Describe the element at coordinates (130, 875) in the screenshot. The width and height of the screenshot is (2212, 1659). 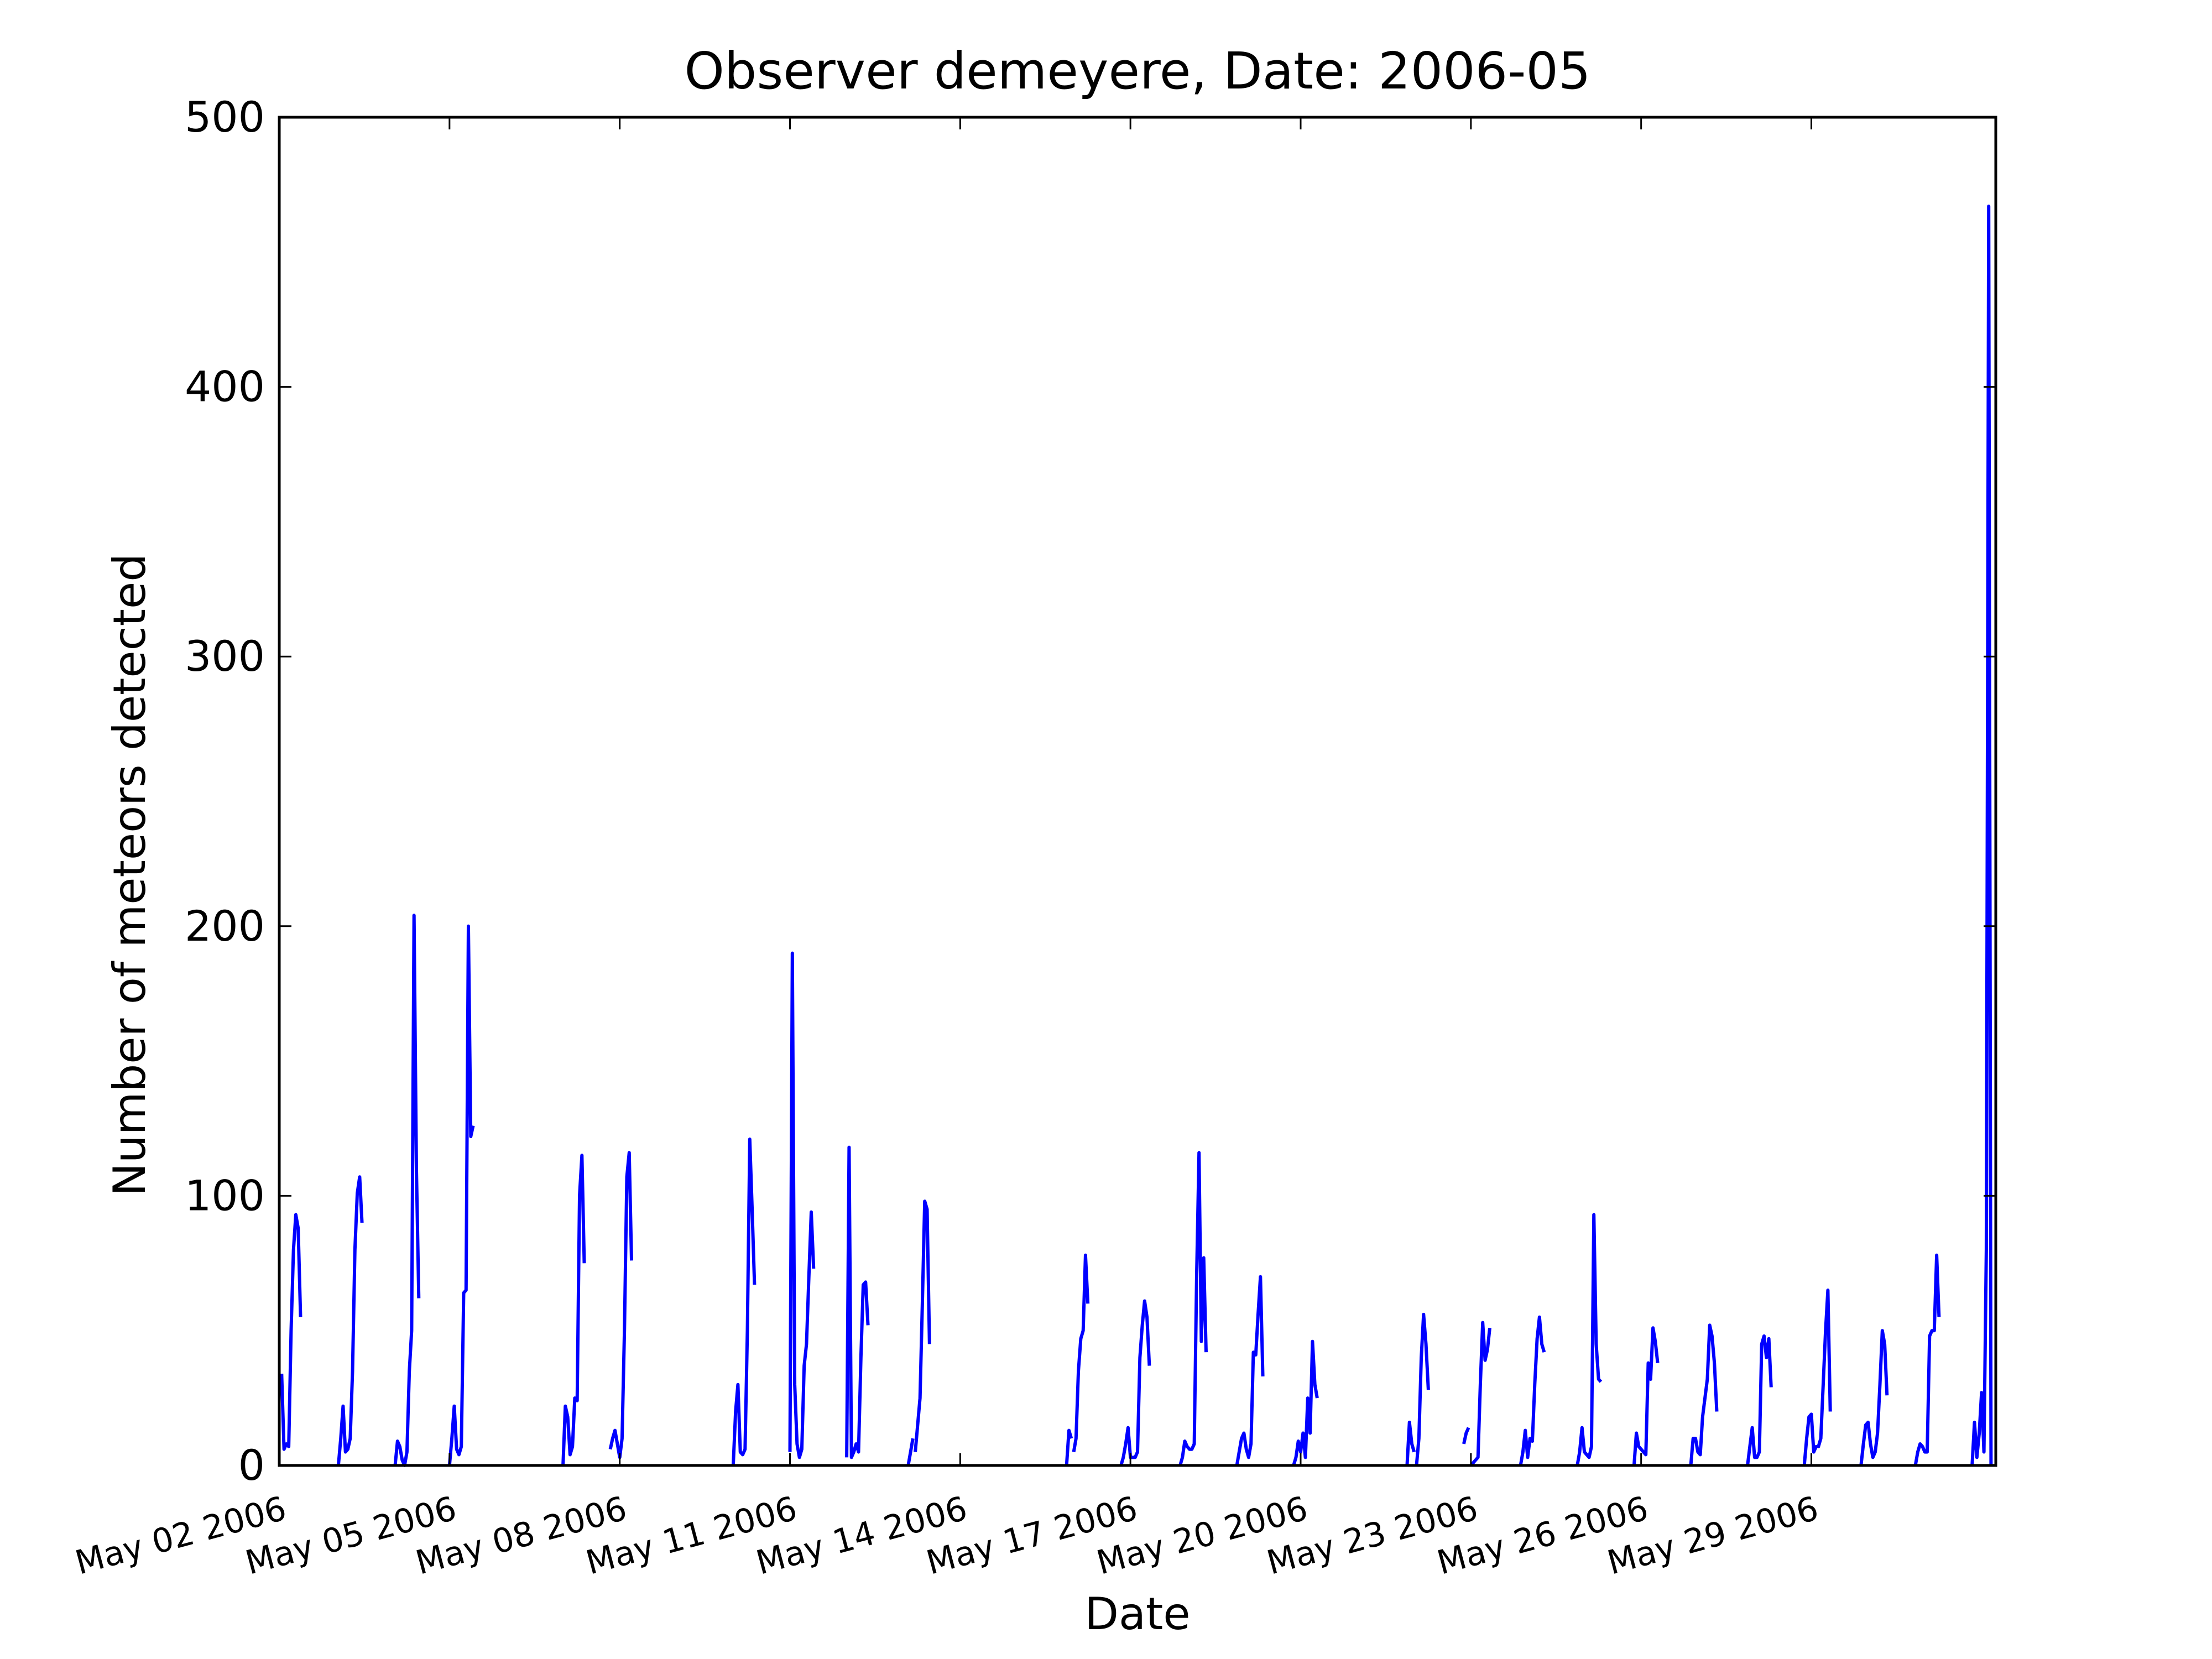
I see `y-axis-label: Number of meteors detected` at that location.